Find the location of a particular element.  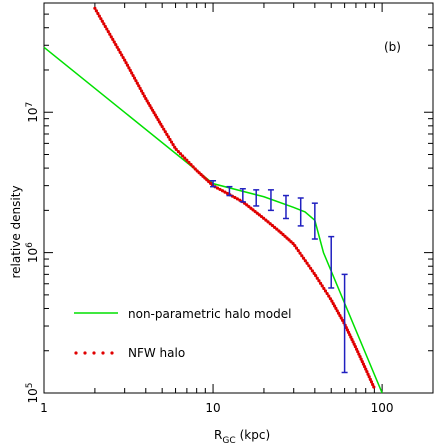

panel-label: (b) is located at coordinates (392, 47).